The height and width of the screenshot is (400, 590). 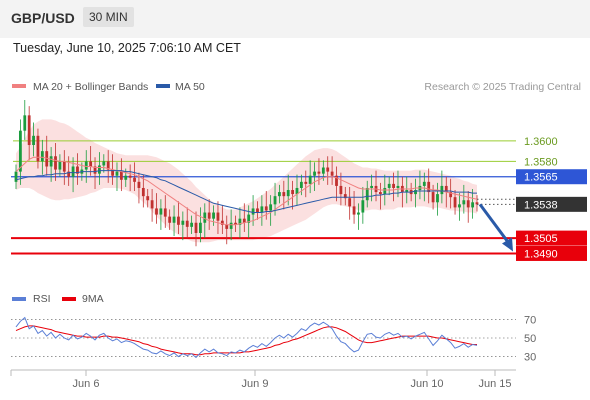 What do you see at coordinates (541, 142) in the screenshot?
I see `level-label-1.3600: 1.3600` at bounding box center [541, 142].